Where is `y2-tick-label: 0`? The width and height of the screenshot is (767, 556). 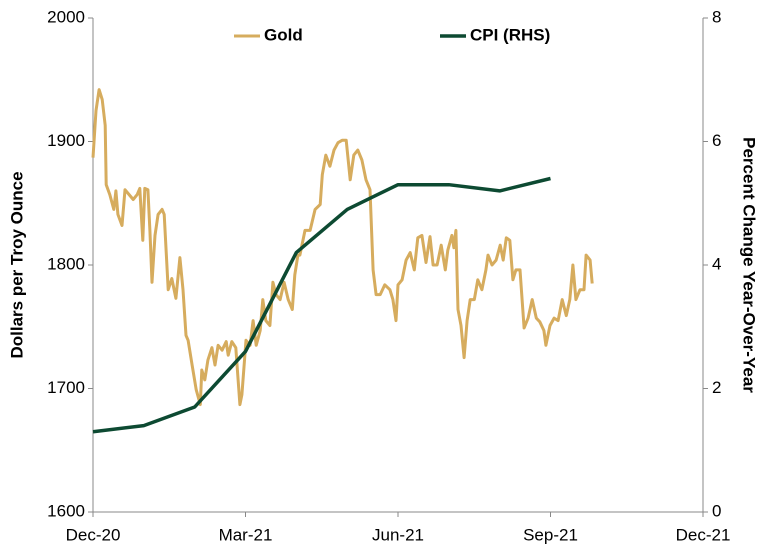
y2-tick-label: 0 is located at coordinates (716, 510).